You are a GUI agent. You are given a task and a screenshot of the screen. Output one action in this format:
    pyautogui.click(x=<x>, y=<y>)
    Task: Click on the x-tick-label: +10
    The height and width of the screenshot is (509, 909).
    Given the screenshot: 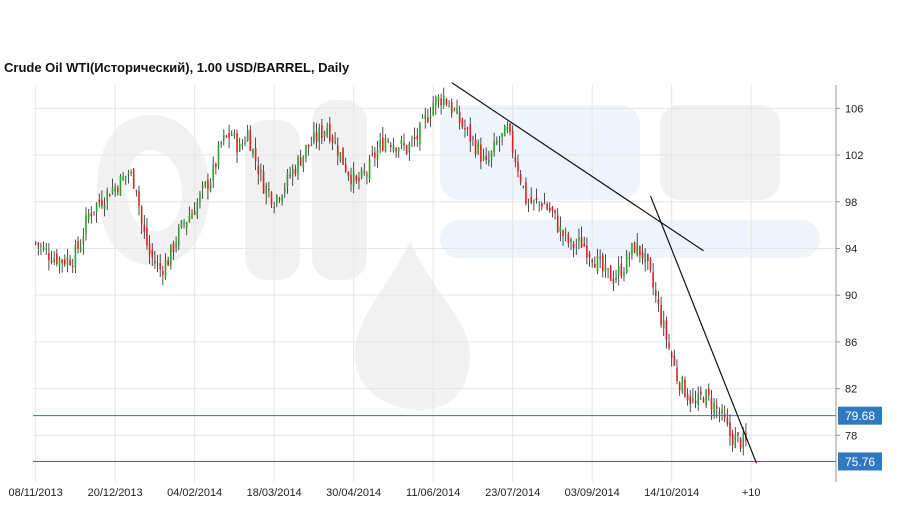 What is the action you would take?
    pyautogui.click(x=751, y=493)
    